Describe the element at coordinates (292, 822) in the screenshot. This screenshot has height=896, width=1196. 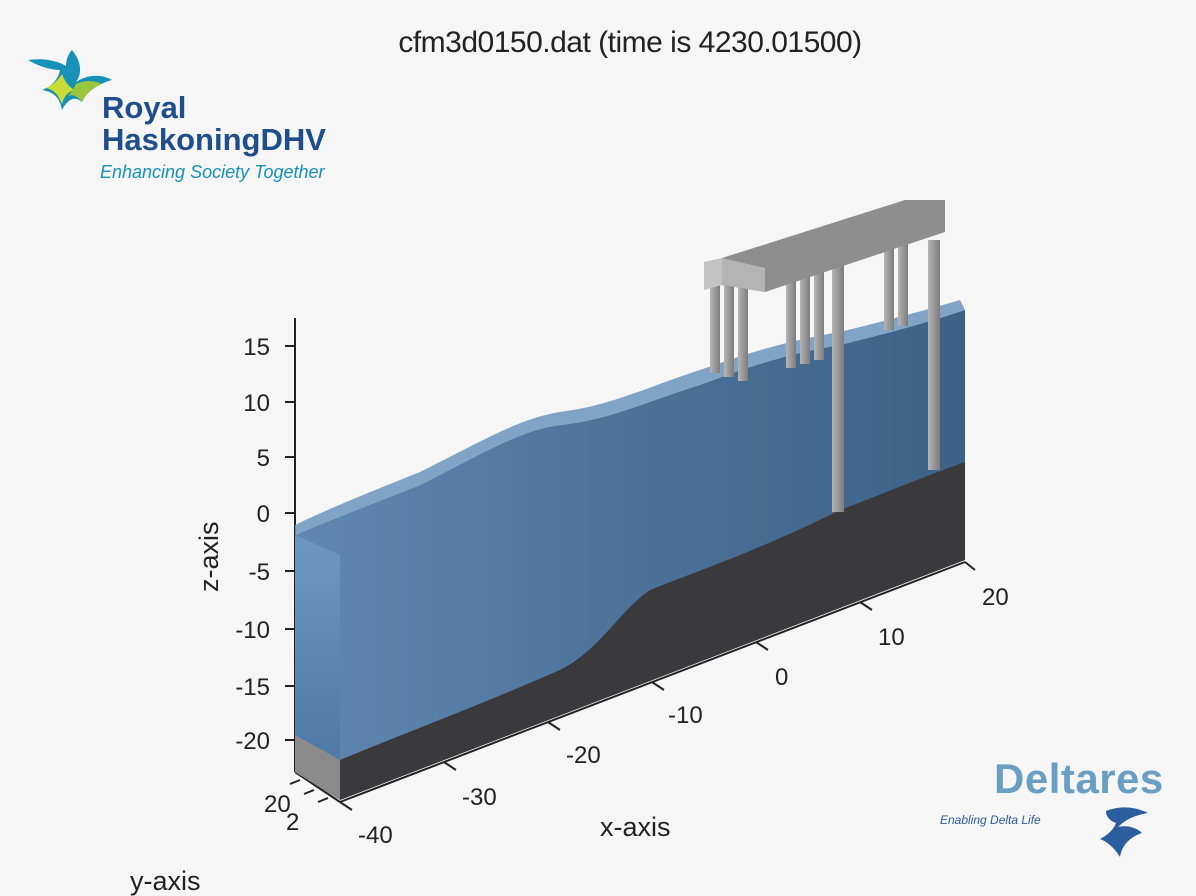
I see `y-tick-label: 2` at that location.